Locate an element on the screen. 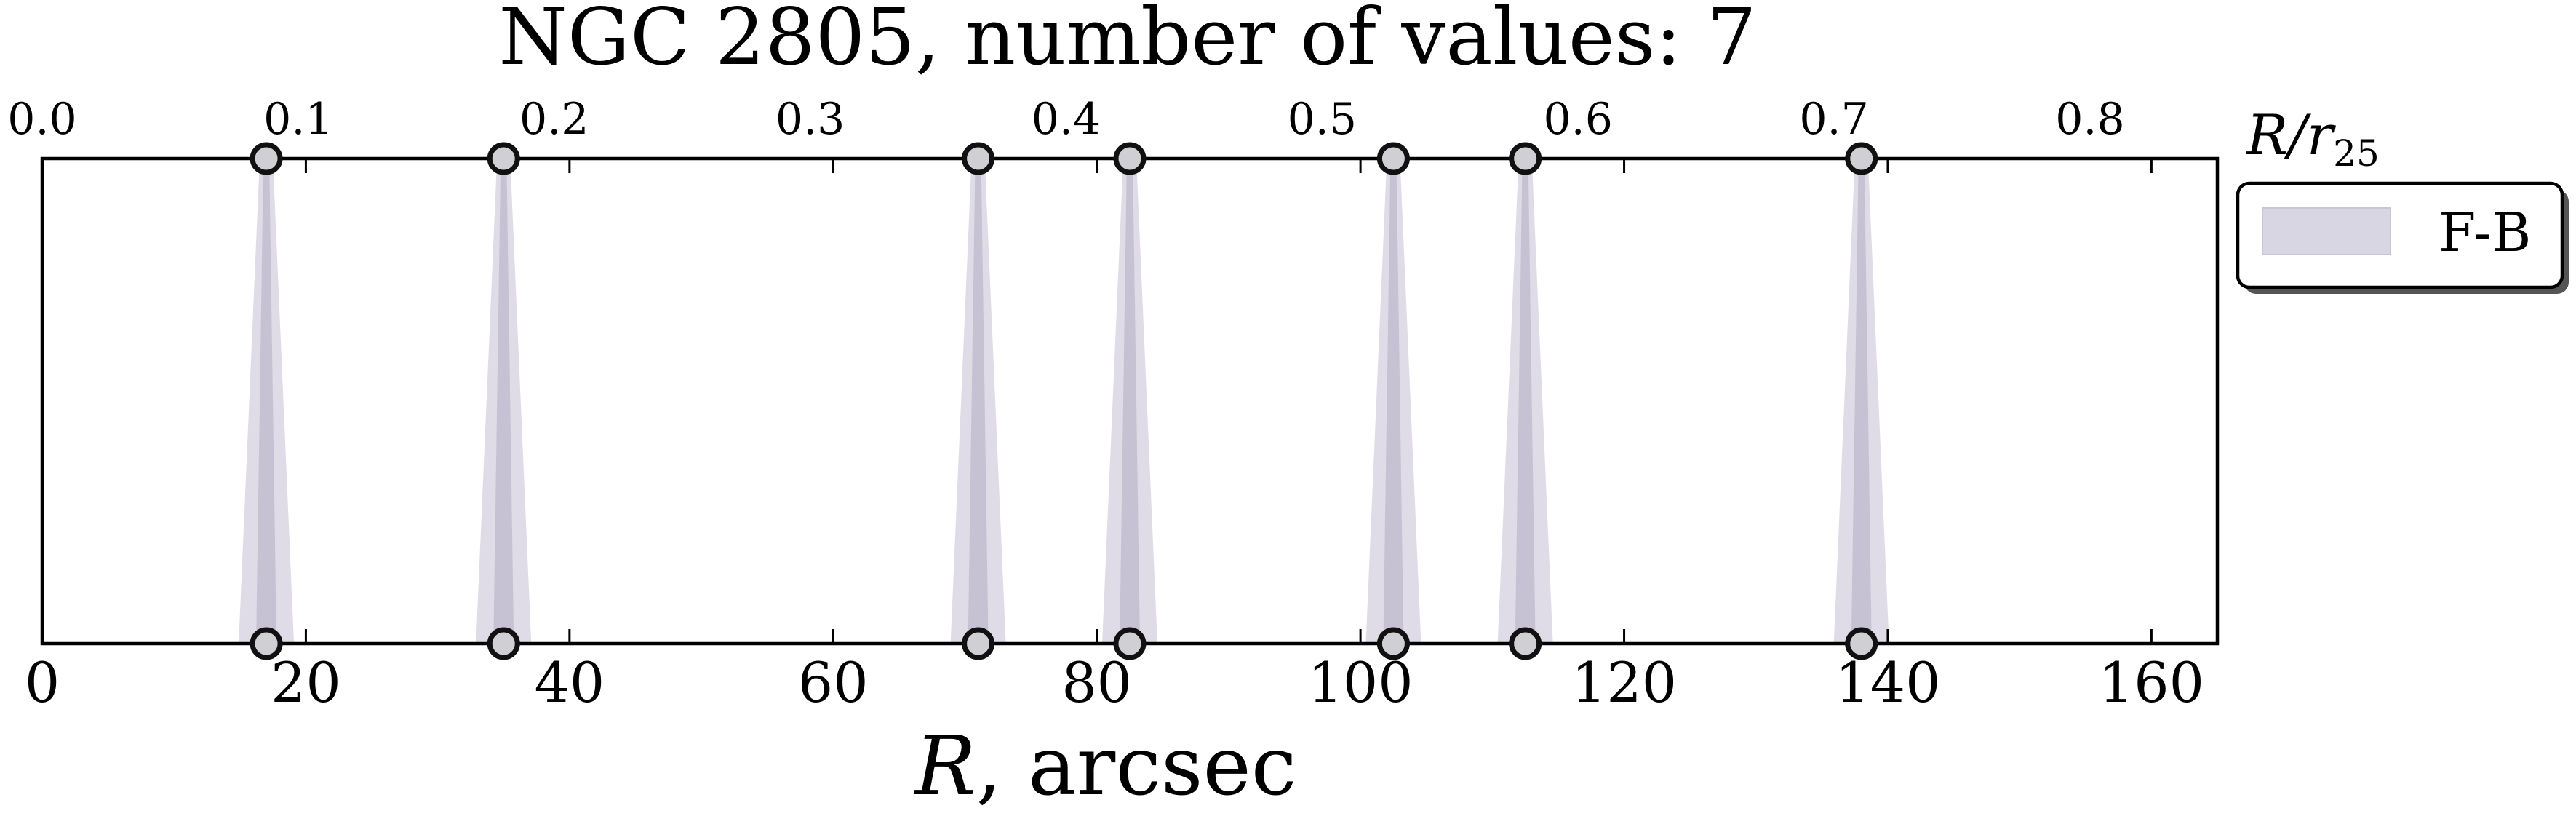 The image size is (2576, 832). x-tick-label: 20 is located at coordinates (306, 682).